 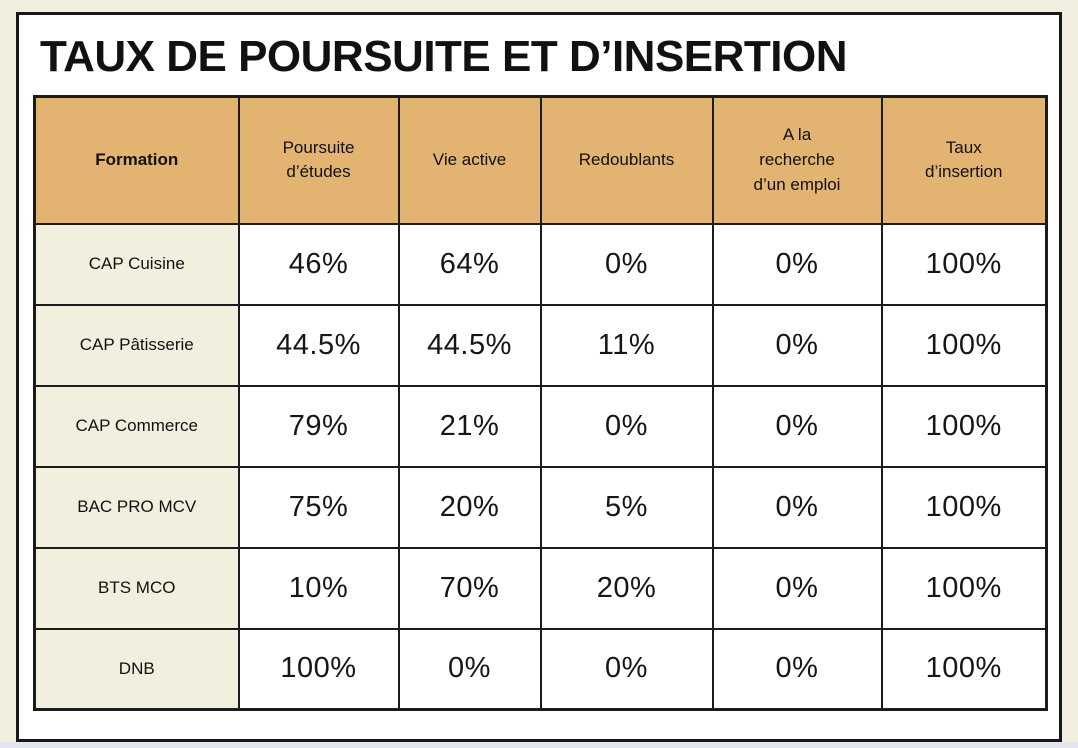 I want to click on column-header-recherche-emploi: A la recherche d’un emploi, so click(x=797, y=160).